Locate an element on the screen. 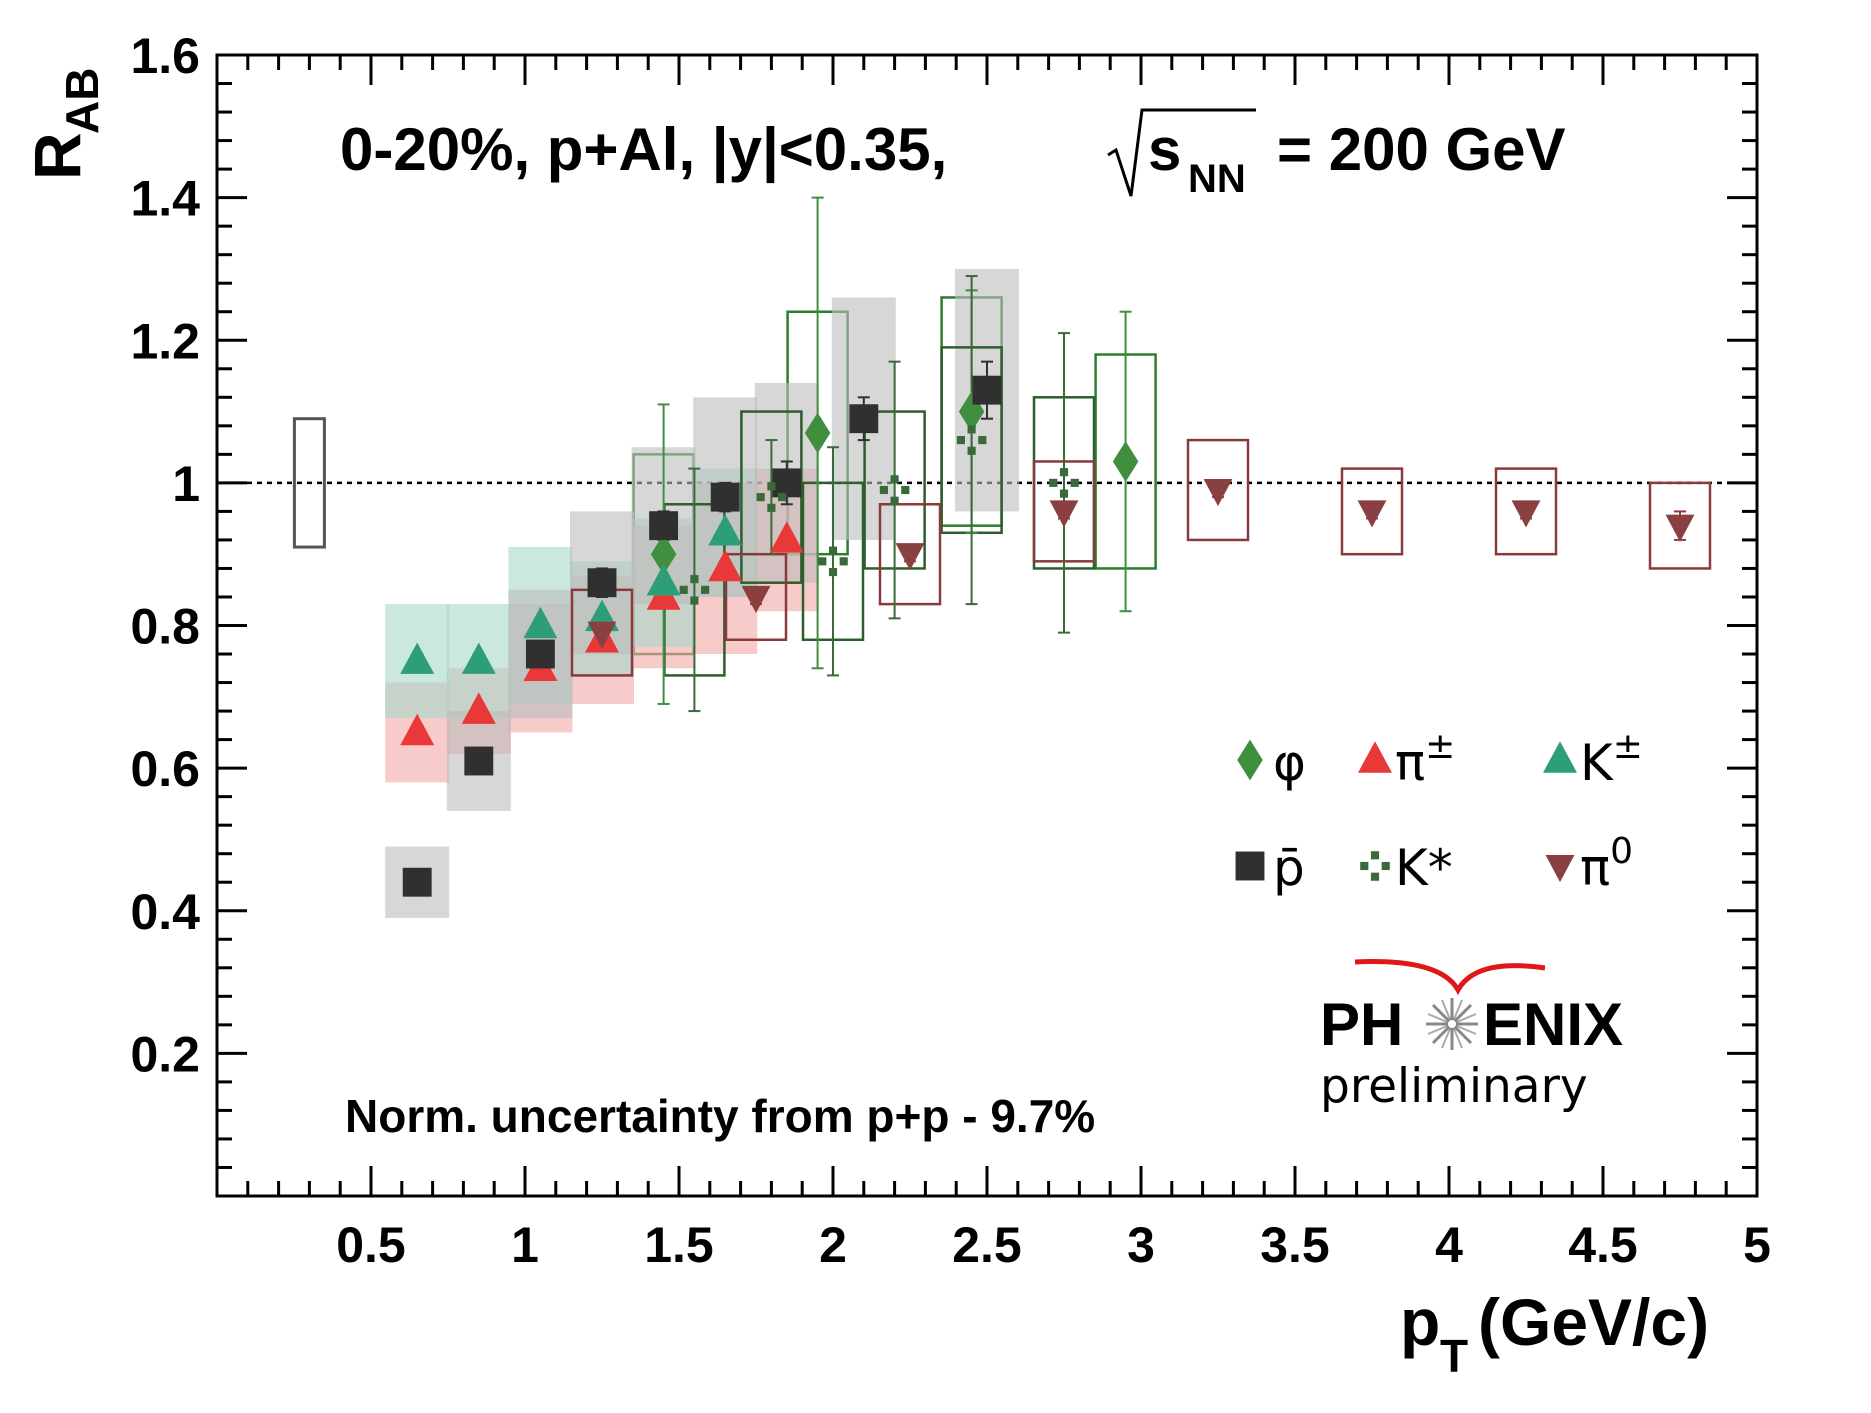 The image size is (1871, 1413). y-tick-label: 1.4 is located at coordinates (165, 199).